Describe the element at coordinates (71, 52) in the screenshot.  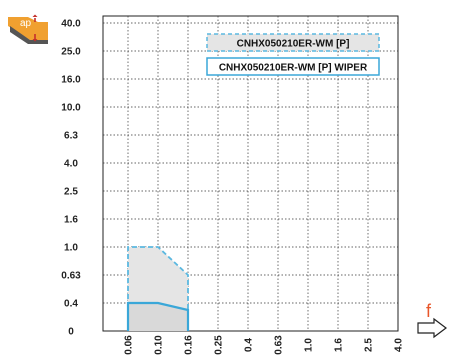
I see `y-tick-label: 25.0` at that location.